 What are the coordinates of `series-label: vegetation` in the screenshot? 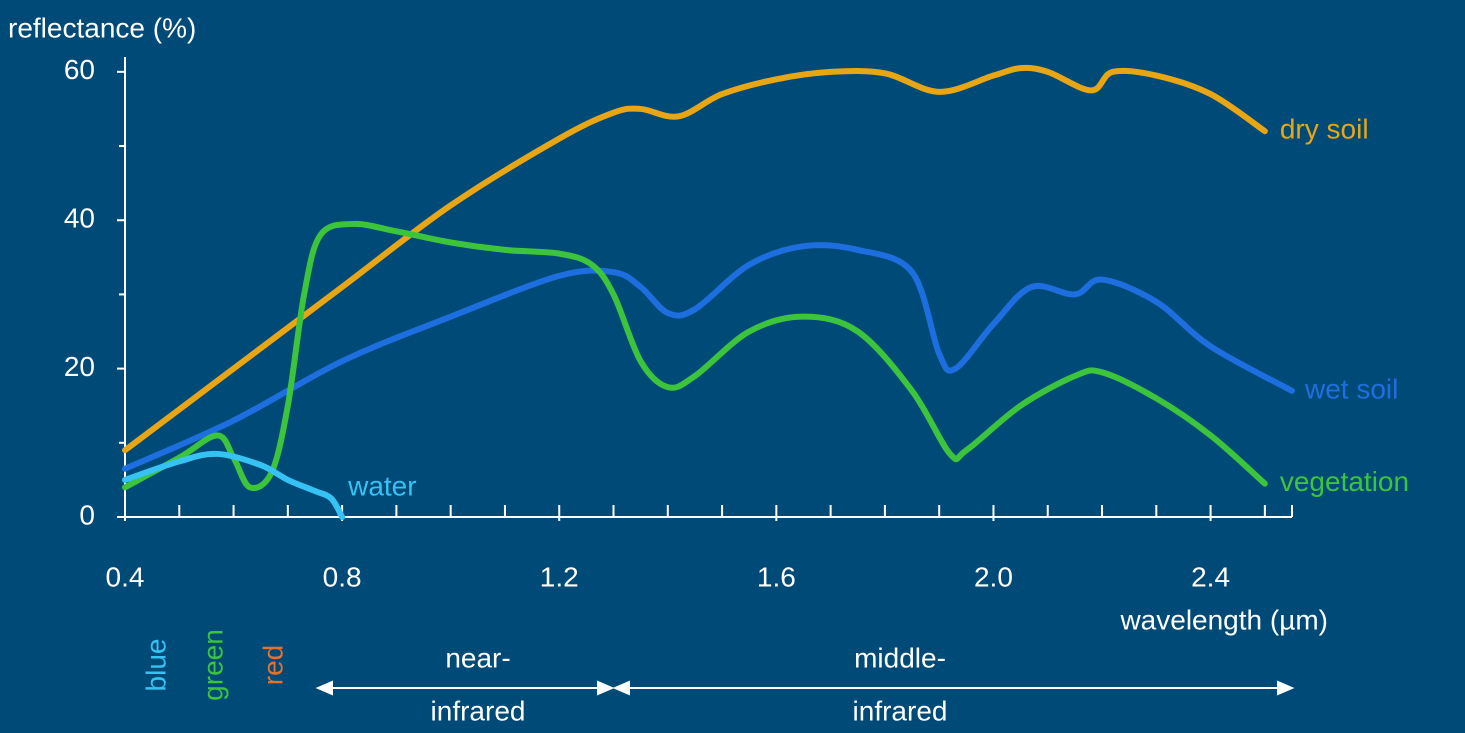 It's located at (1344, 481).